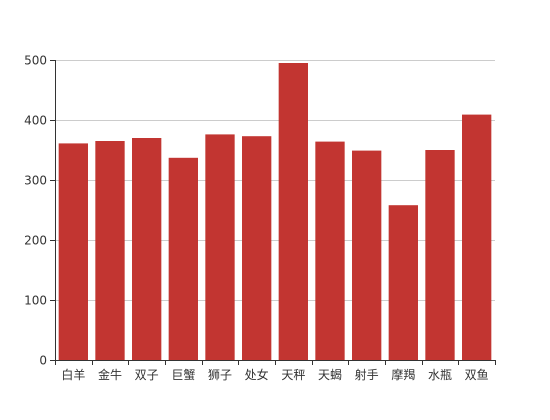 The width and height of the screenshot is (550, 420). Describe the element at coordinates (183, 374) in the screenshot. I see `x-tick-label: 巨蟹` at that location.